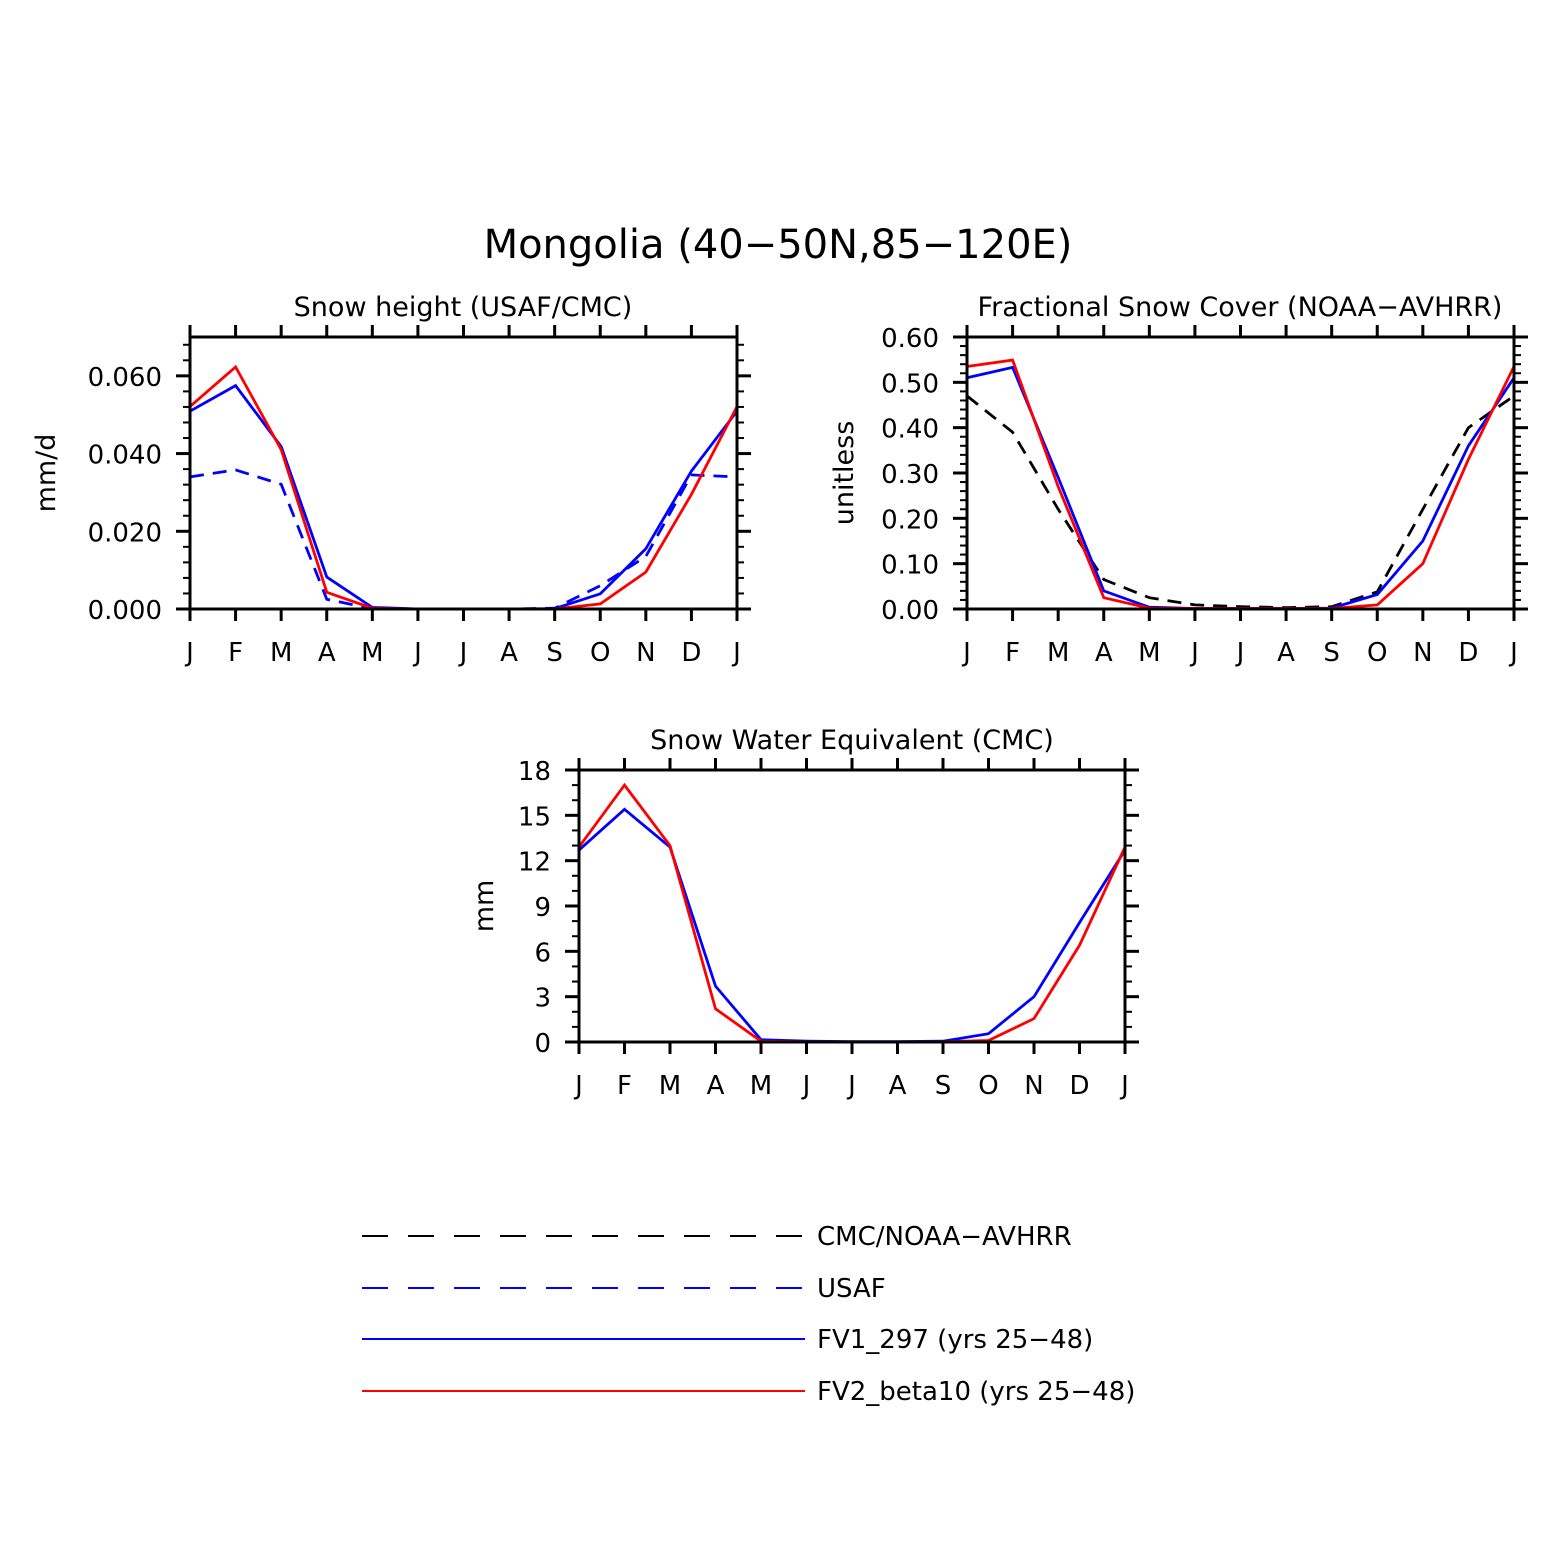 The image size is (1556, 1556). Describe the element at coordinates (484, 906) in the screenshot. I see `y-axis-label: mm` at that location.